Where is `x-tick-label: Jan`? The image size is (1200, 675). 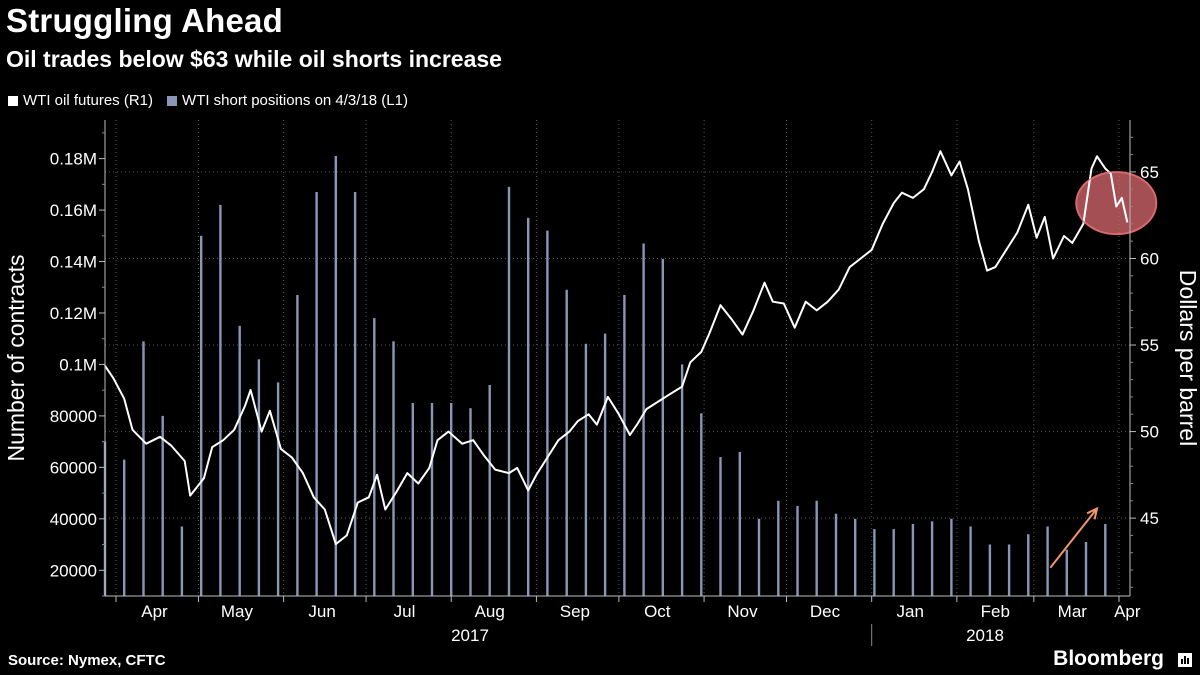 x-tick-label: Jan is located at coordinates (909, 611).